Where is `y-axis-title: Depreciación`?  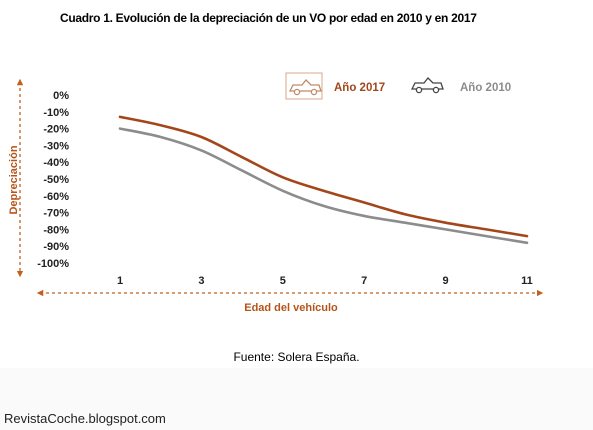
y-axis-title: Depreciación is located at coordinates (14, 179).